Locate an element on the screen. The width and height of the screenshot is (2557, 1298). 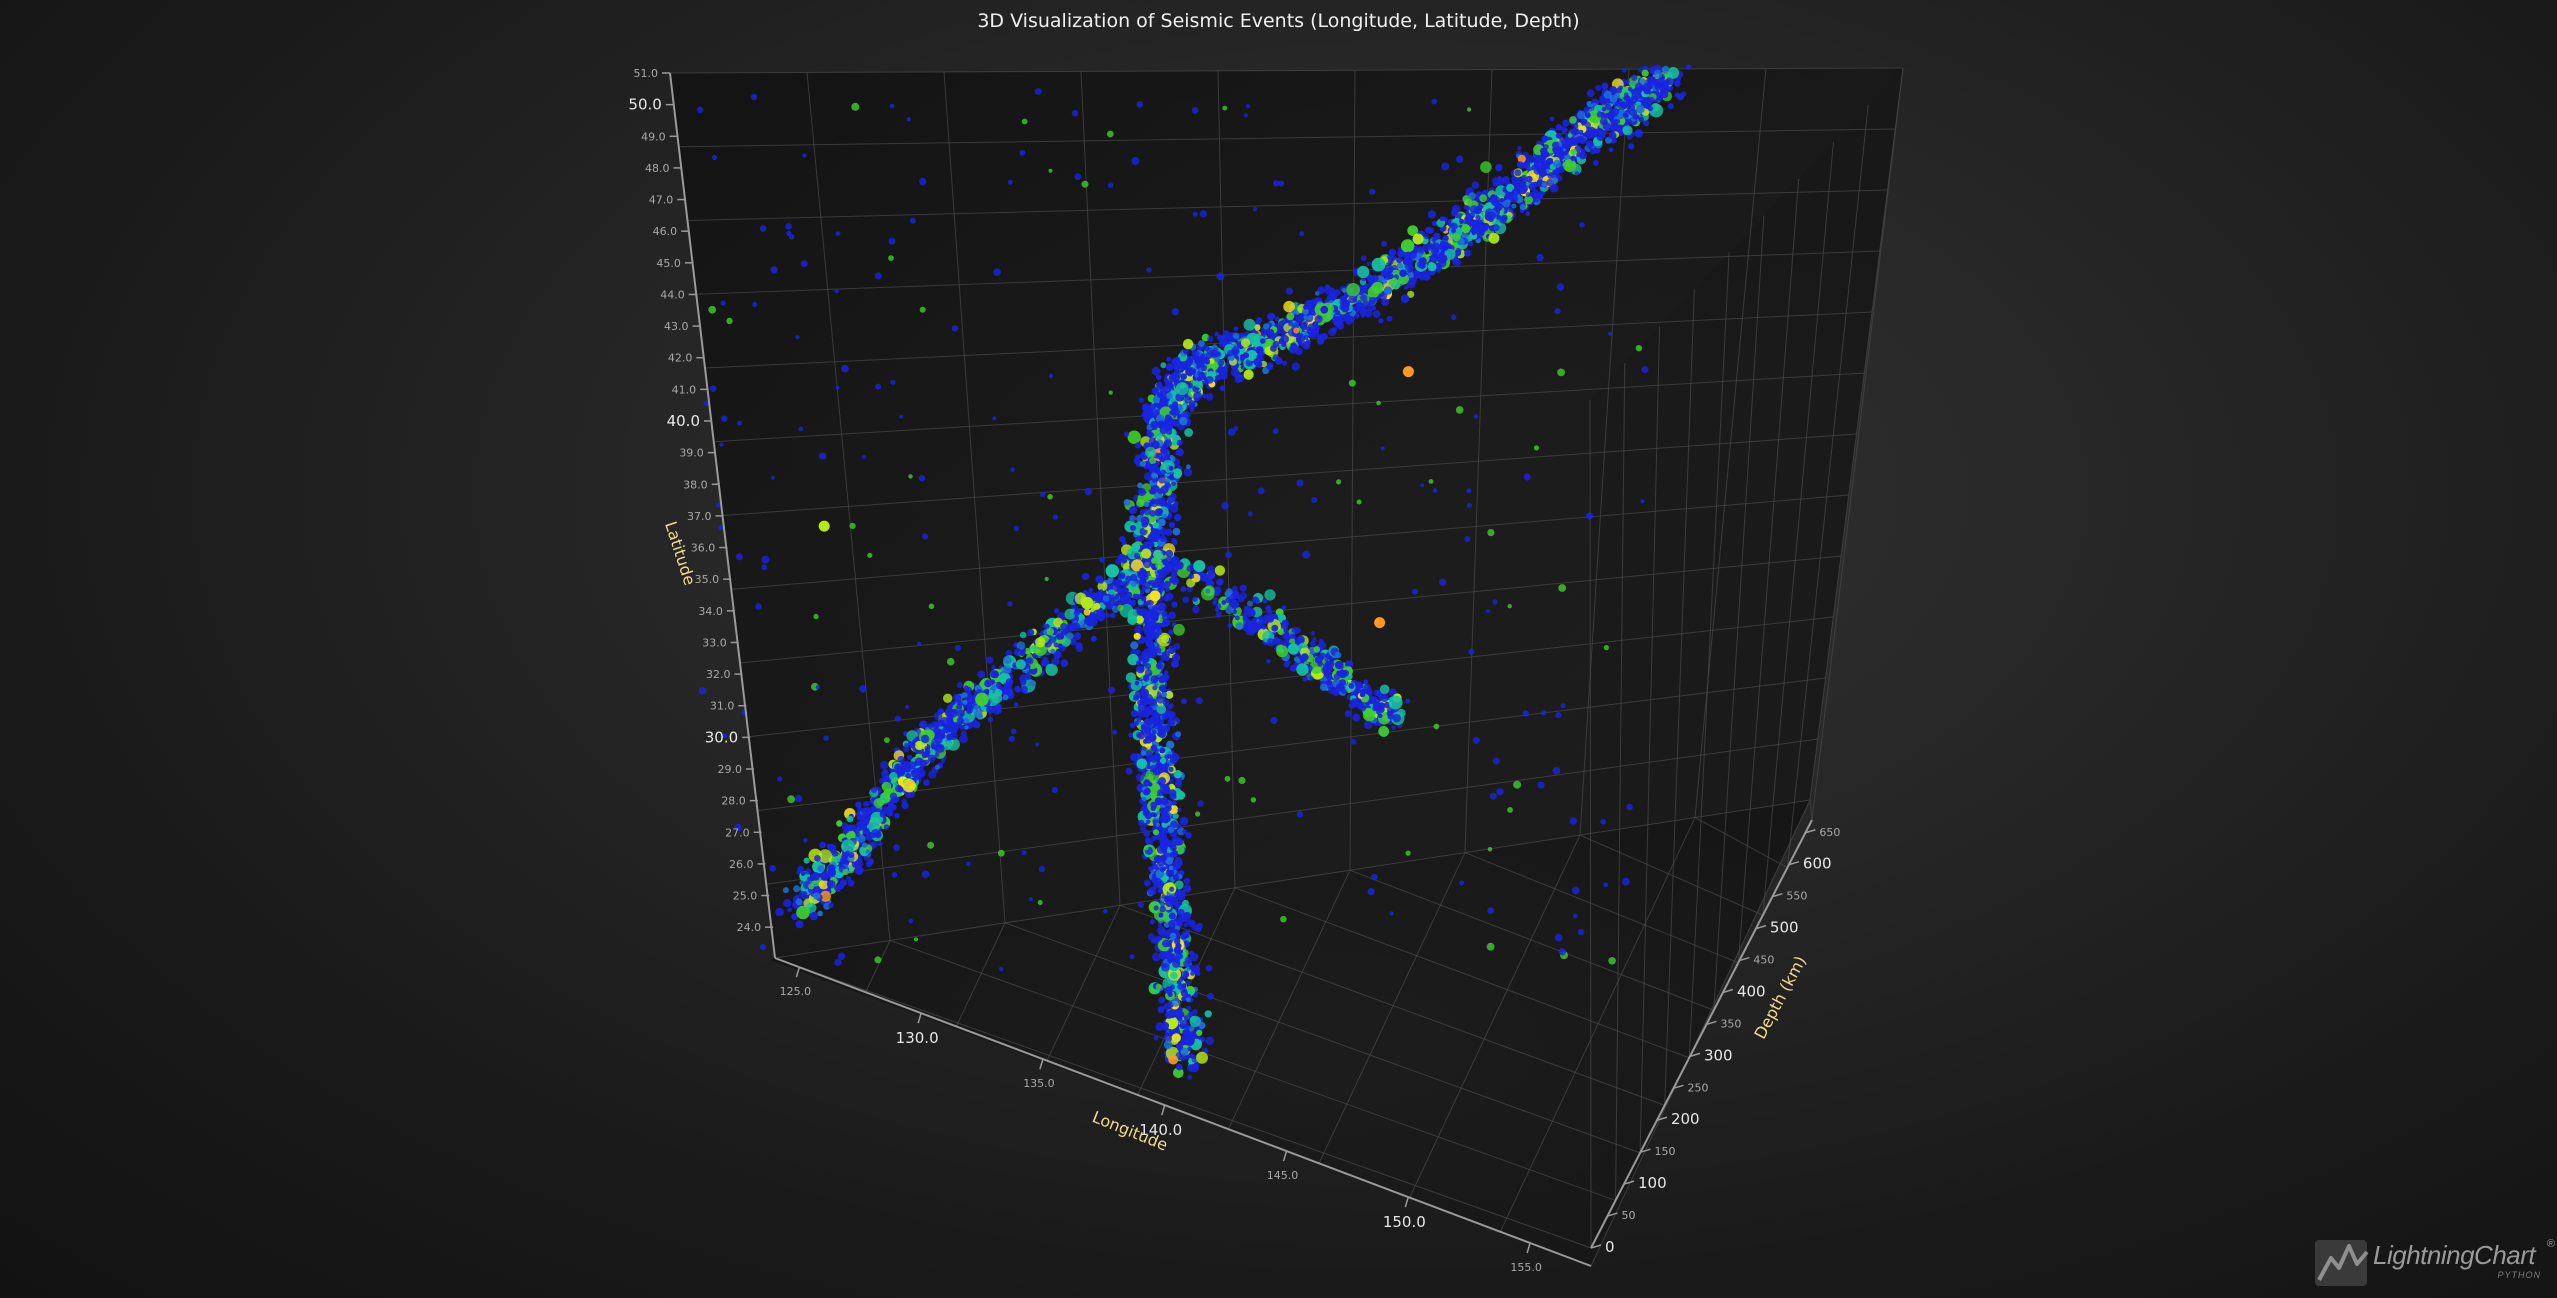
grid-line-back-horizontal is located at coordinates (1292, 811).